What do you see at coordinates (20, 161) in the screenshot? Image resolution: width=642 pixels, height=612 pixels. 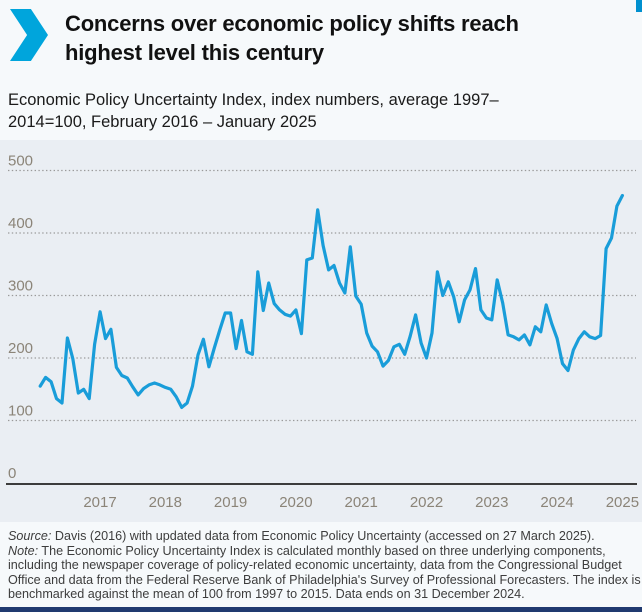 I see `y-tick-label: 500` at bounding box center [20, 161].